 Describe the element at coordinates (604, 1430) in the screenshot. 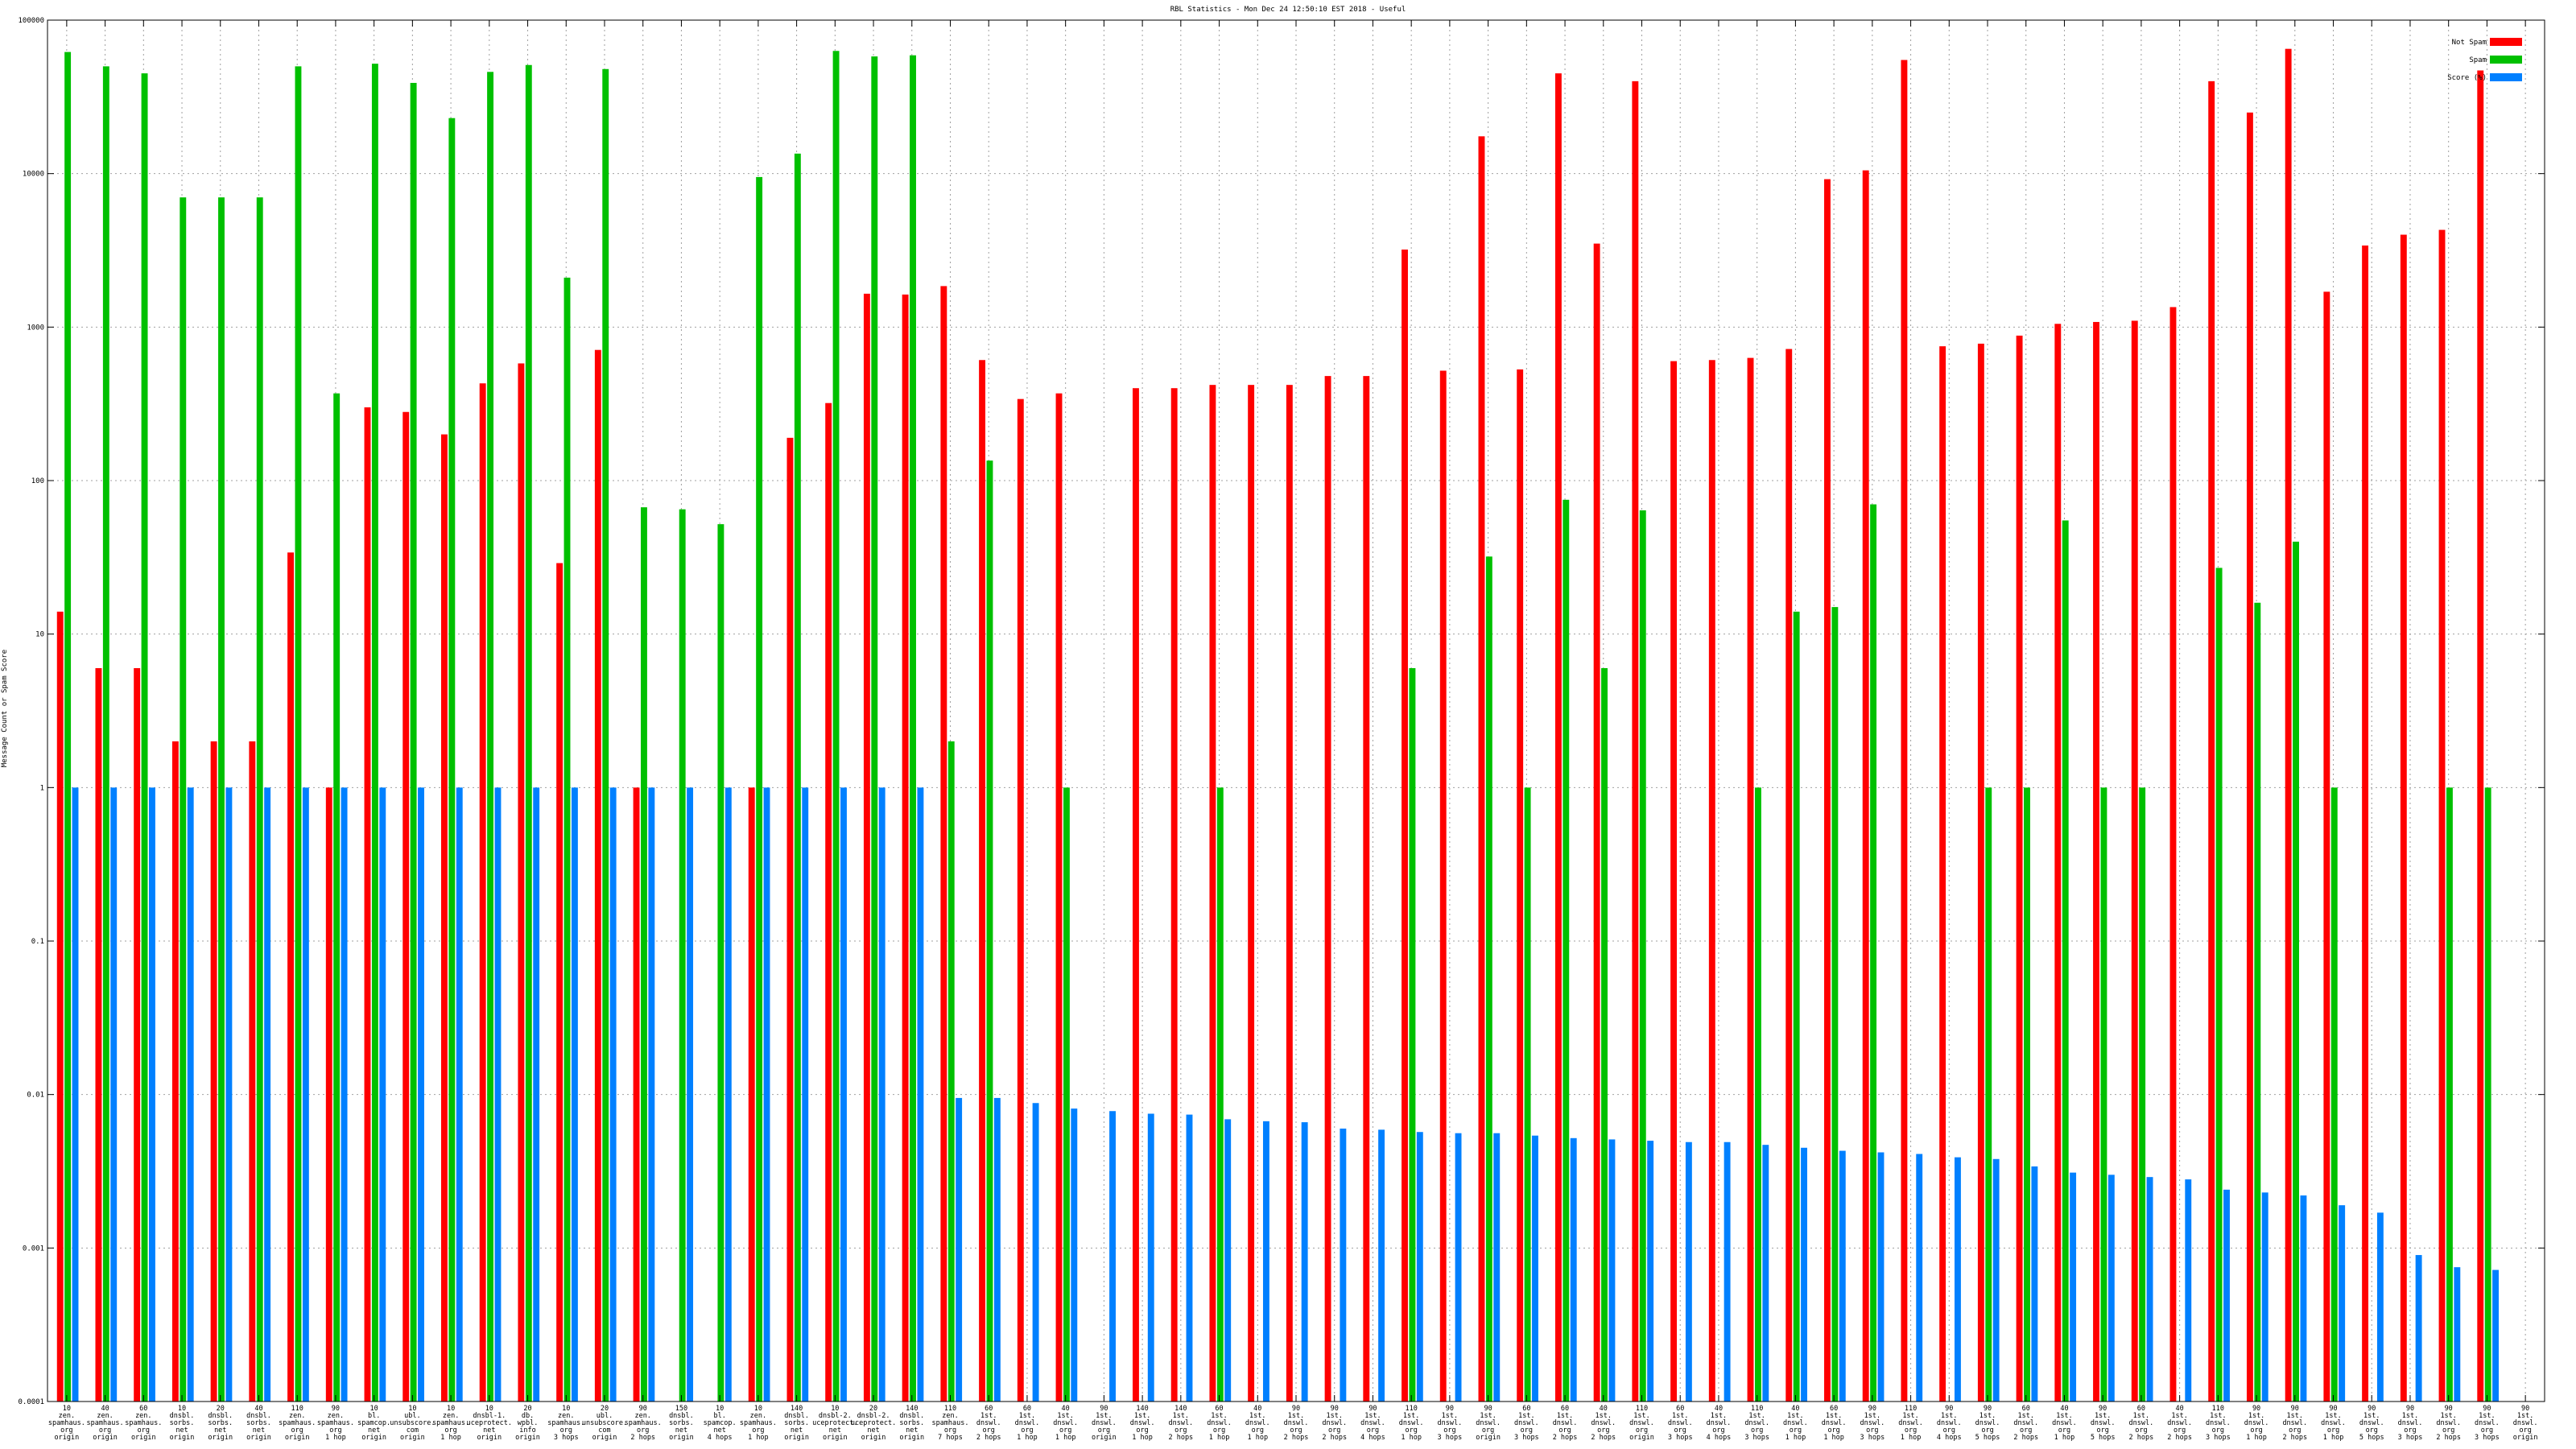

I see `x-tick-label: com` at that location.